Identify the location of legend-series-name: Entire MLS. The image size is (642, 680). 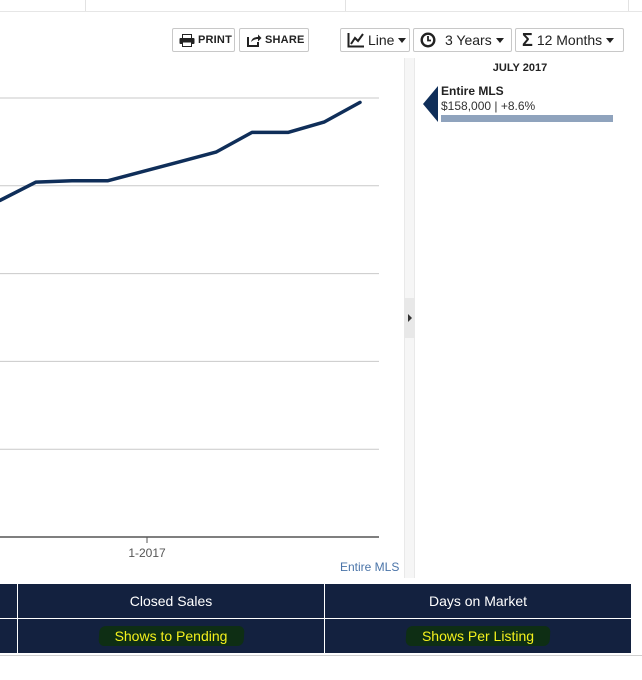
(472, 91).